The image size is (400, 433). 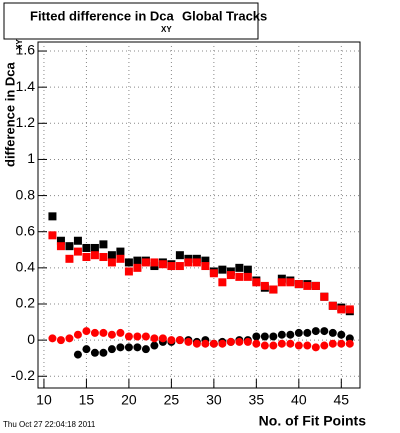 I want to click on x-tick-label: 15, so click(x=87, y=400).